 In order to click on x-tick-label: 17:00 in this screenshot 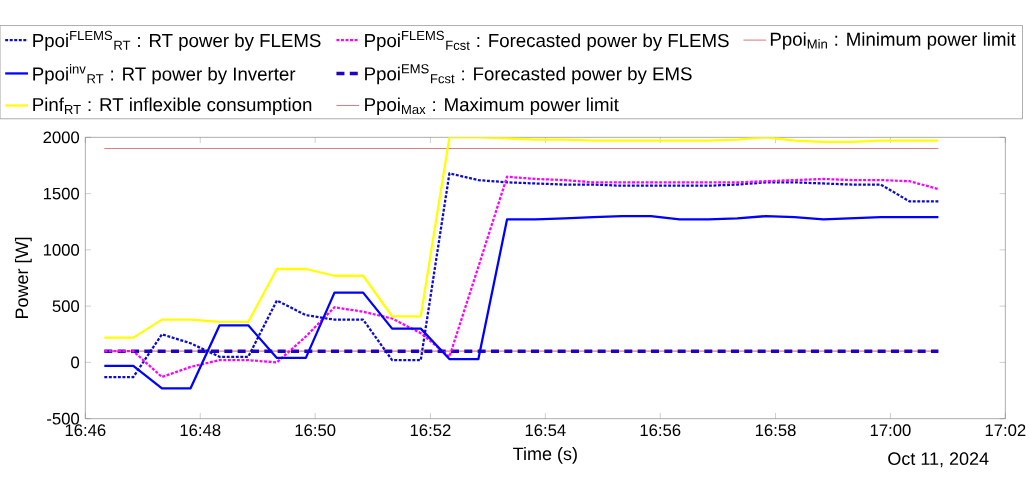, I will do `click(890, 430)`.